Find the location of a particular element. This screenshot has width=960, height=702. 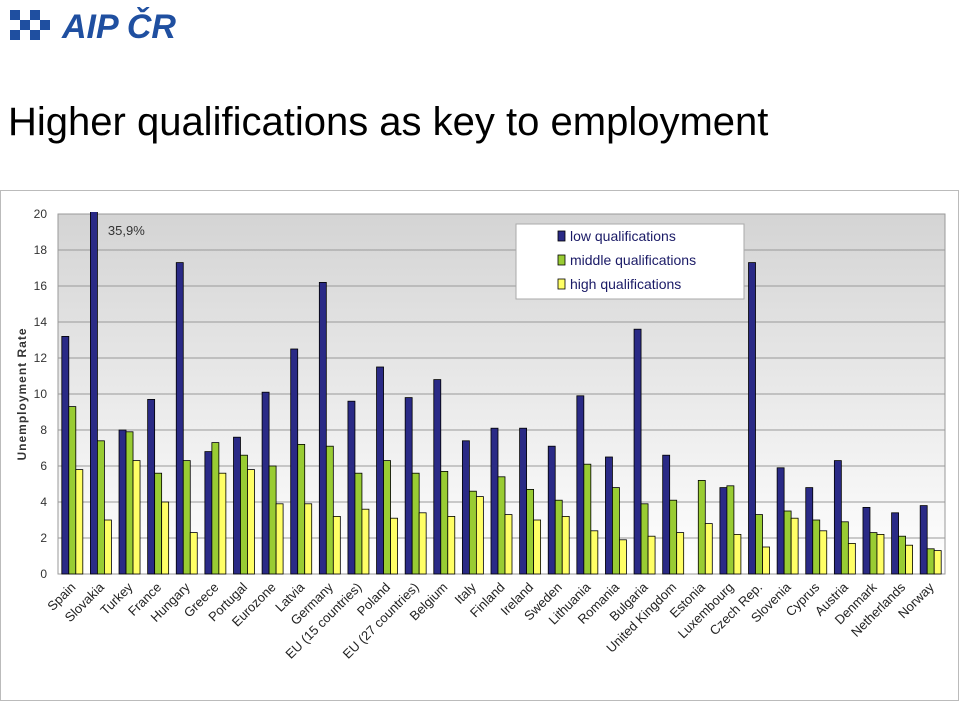

y-tick-label: 8 is located at coordinates (43, 430).